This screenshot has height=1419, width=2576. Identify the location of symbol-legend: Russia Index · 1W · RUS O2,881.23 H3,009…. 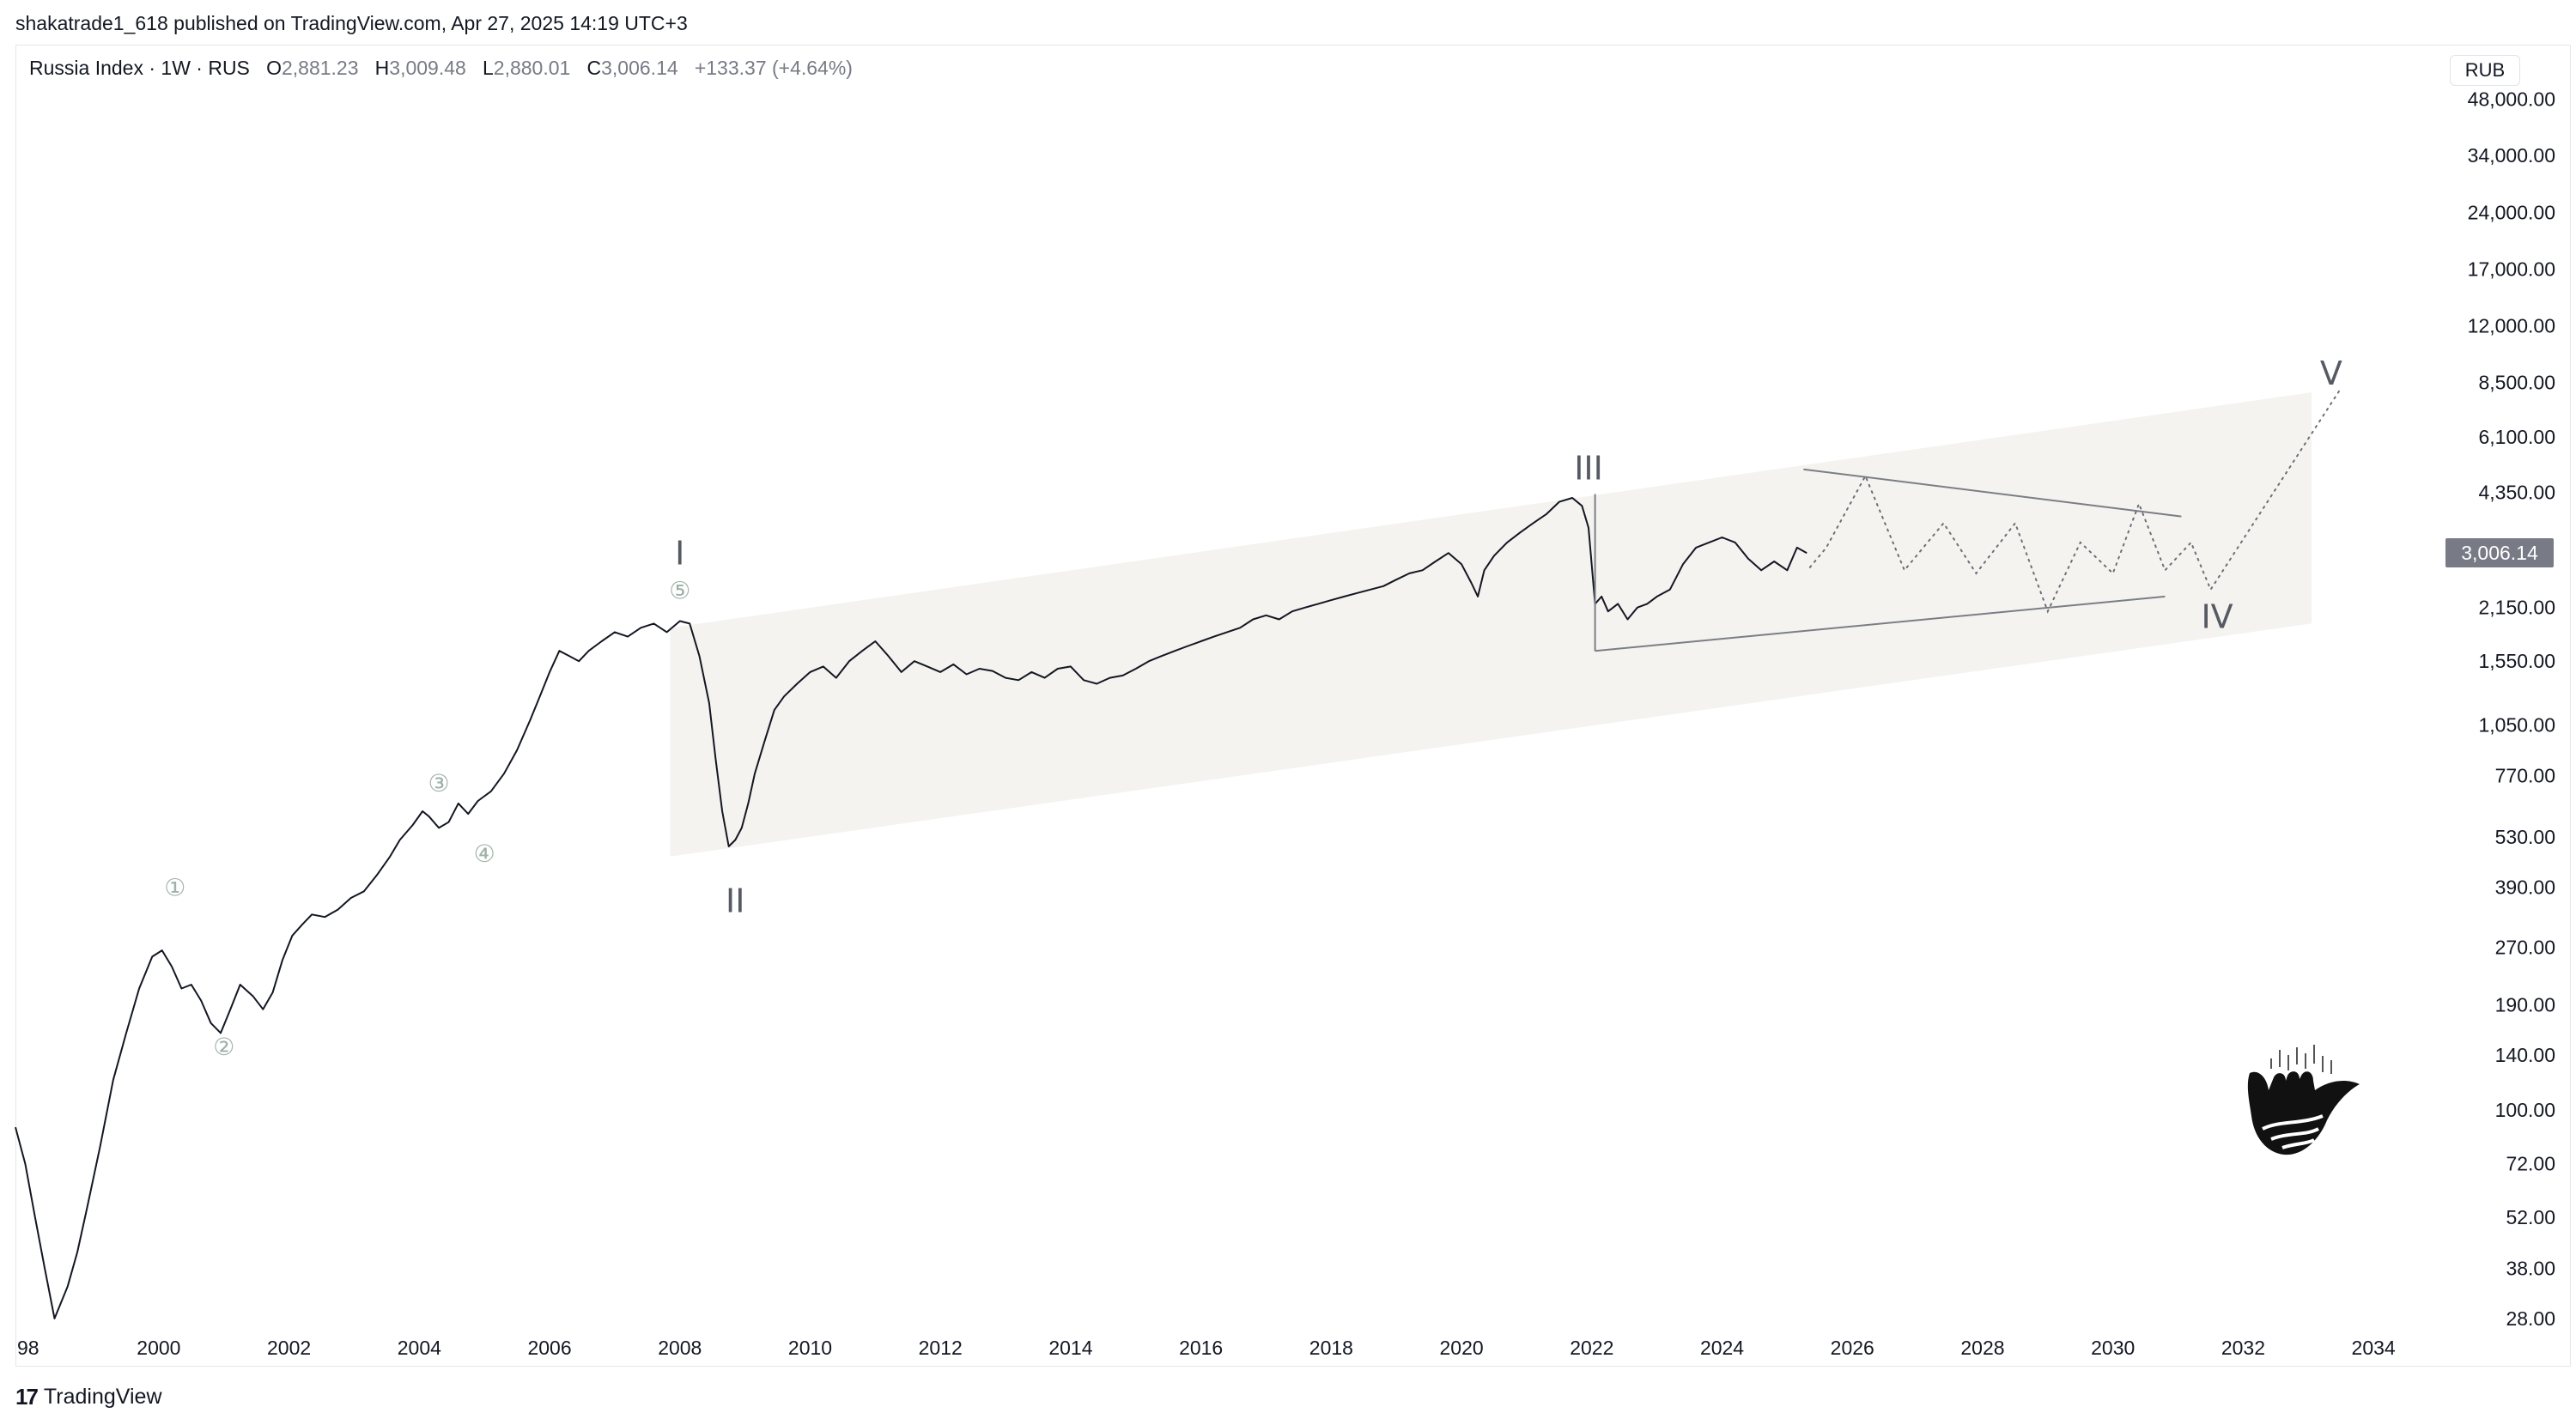
(441, 68).